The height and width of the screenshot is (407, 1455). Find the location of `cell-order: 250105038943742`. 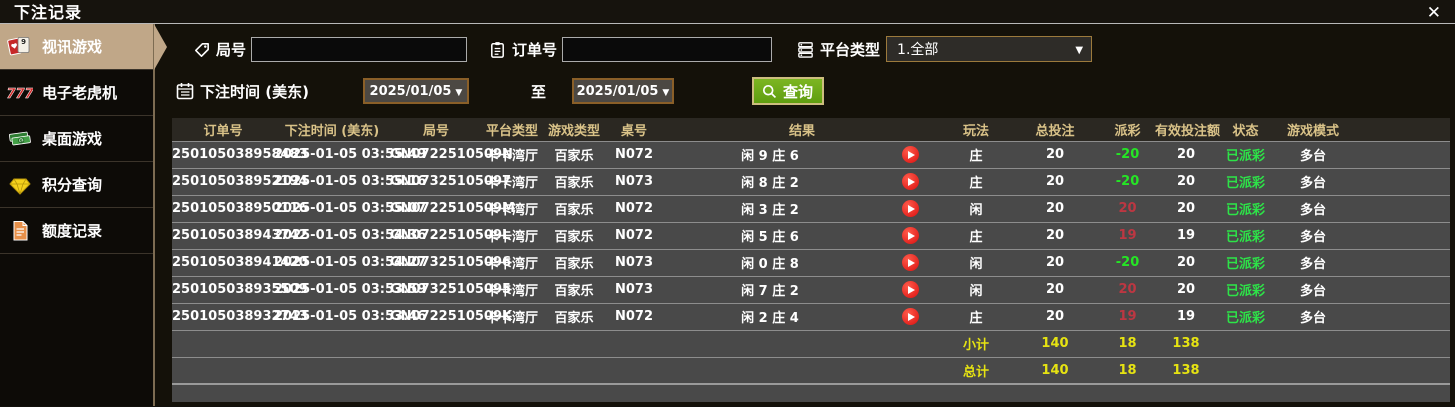

cell-order: 250105038943742 is located at coordinates (240, 235).